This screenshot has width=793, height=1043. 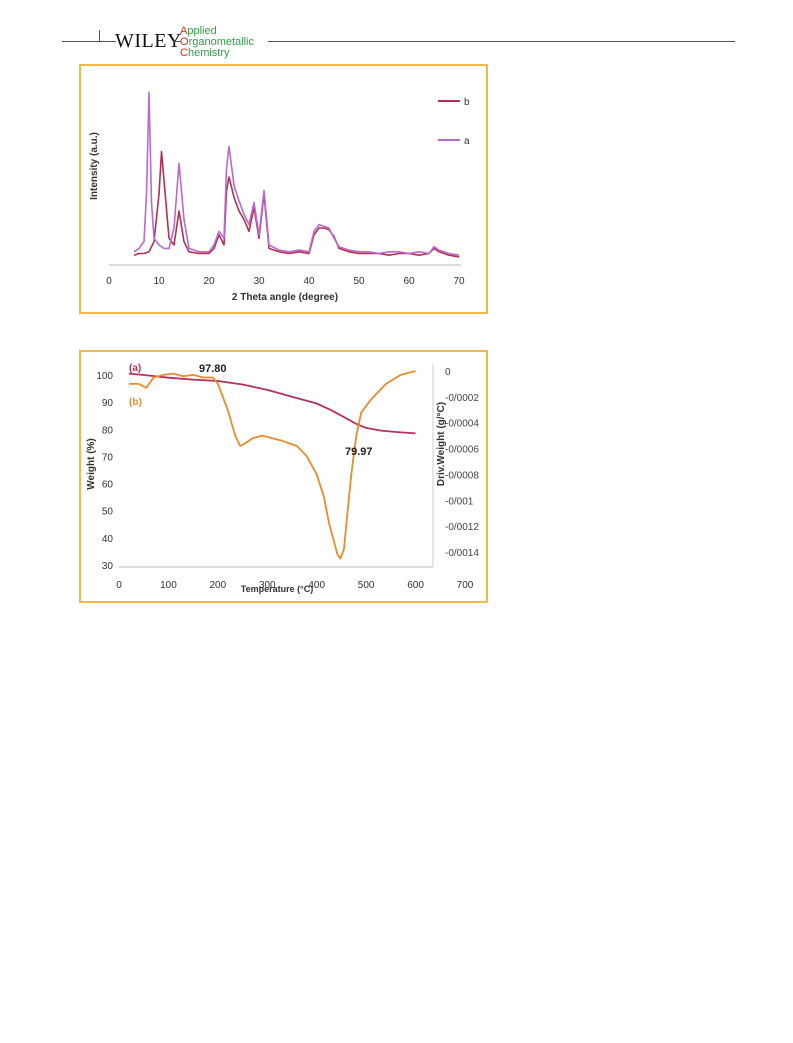 I want to click on tga-y2-tick-label: -0/0012, so click(x=462, y=527).